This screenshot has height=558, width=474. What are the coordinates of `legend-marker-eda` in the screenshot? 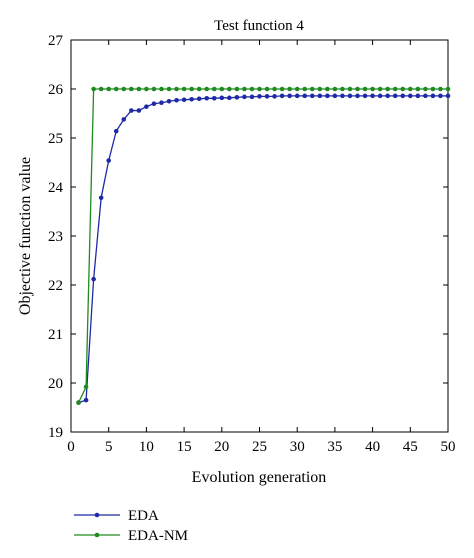 It's located at (97, 515).